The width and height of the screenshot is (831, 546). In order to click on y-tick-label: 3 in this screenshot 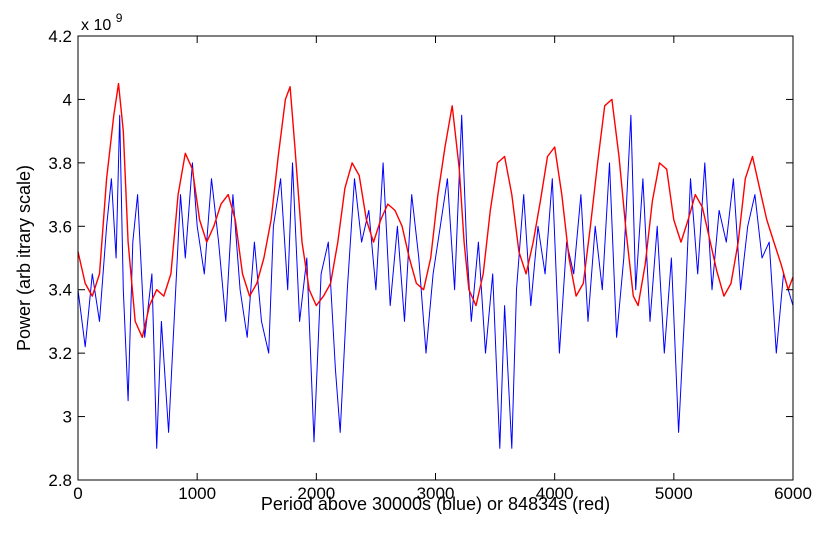, I will do `click(67, 417)`.